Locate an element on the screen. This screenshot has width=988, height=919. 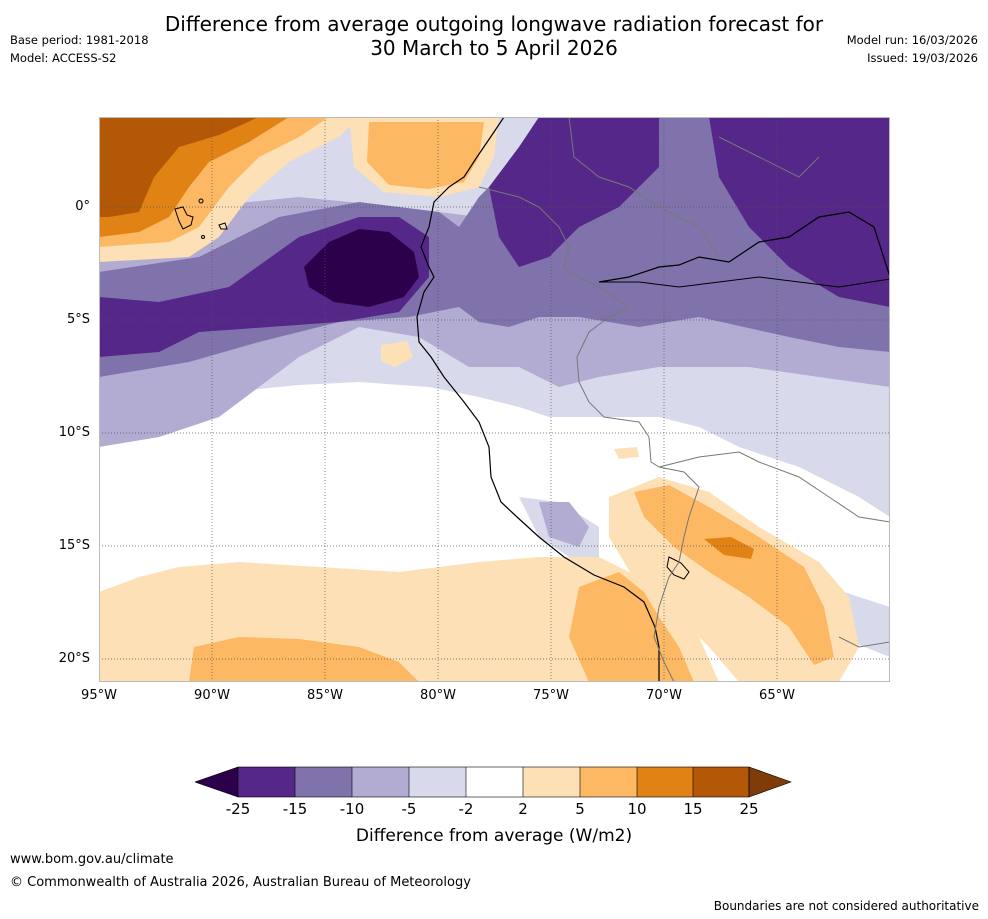
cb-tick-8: 10 is located at coordinates (637, 809).